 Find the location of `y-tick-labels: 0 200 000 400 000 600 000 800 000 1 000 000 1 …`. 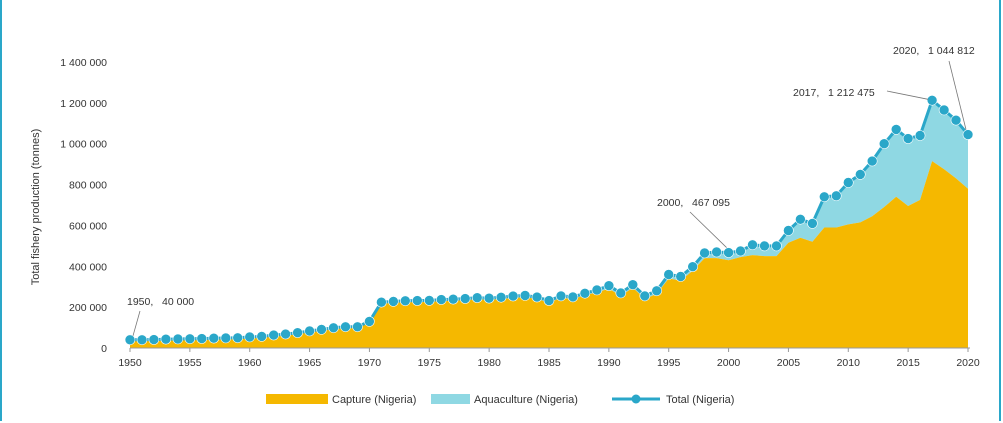

y-tick-labels: 0 200 000 400 000 600 000 800 000 1 000 000 1 … is located at coordinates (83, 206).